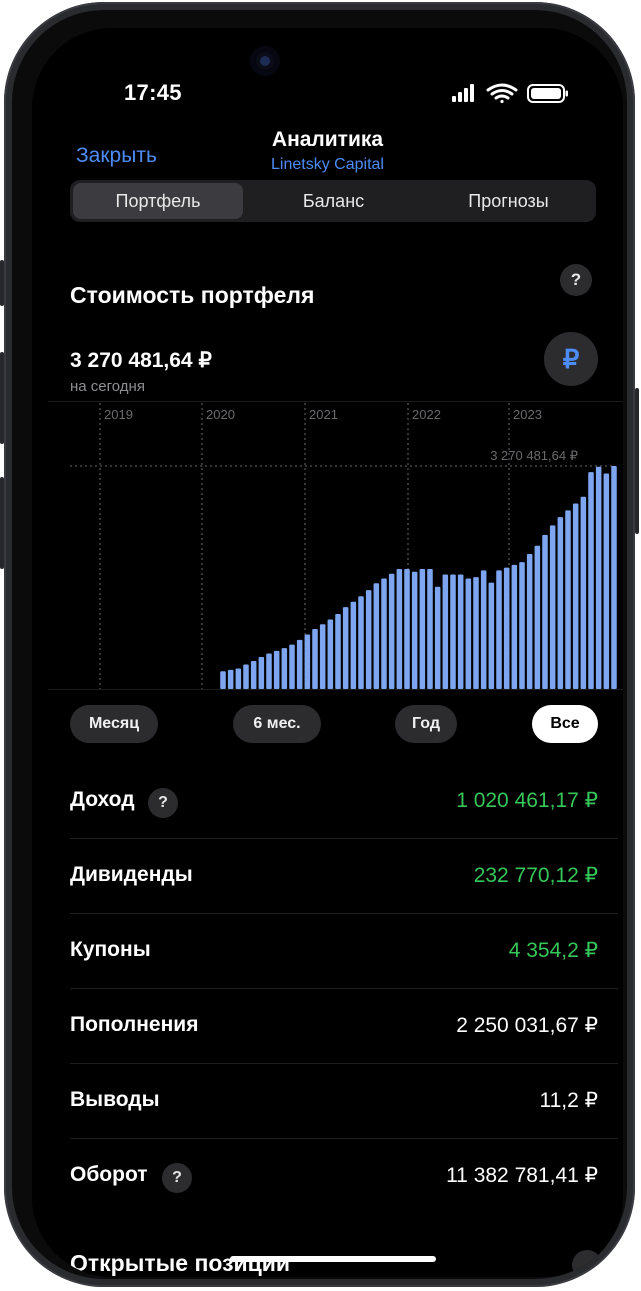 Image resolution: width=641 pixels, height=1291 pixels. Describe the element at coordinates (508, 201) in the screenshot. I see `tab-forecasts: Прогнозы` at that location.